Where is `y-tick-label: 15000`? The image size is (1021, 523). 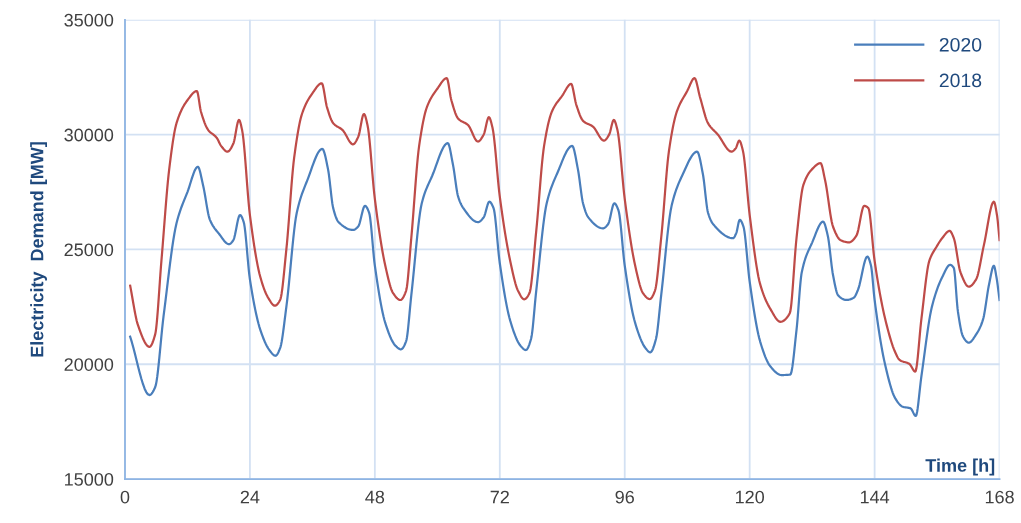 y-tick-label: 15000 is located at coordinates (89, 479).